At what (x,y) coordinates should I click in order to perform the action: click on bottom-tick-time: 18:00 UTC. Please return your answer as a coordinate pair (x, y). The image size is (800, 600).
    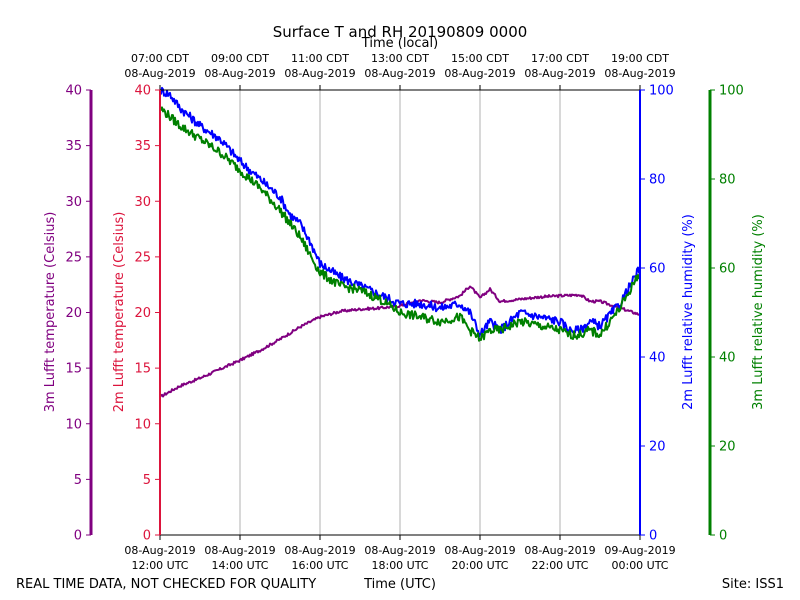
    Looking at the image, I should click on (399, 565).